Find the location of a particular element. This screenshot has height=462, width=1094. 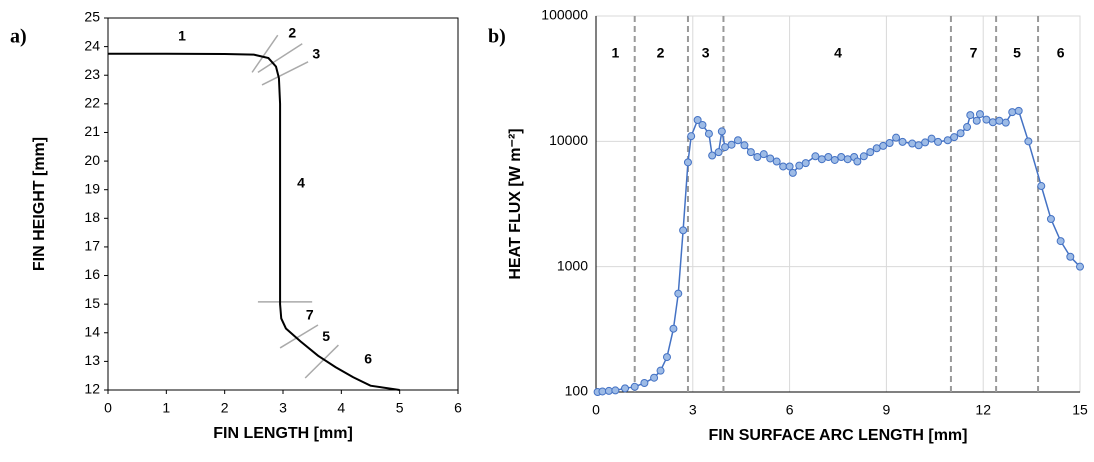

y-tick-label: 24 is located at coordinates (92, 45).